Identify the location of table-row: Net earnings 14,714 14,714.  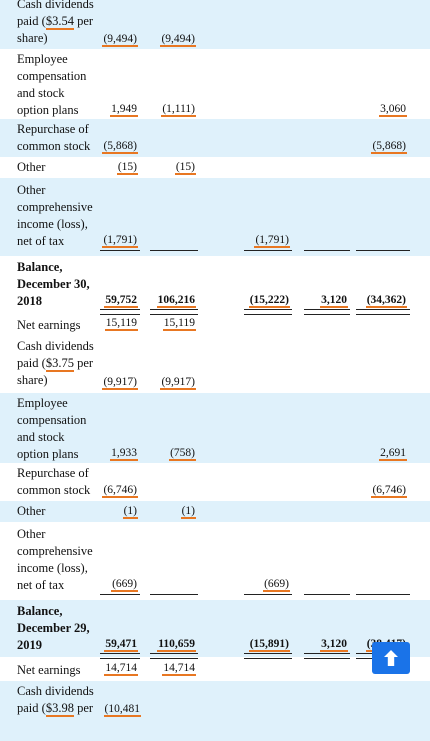
(215, 669).